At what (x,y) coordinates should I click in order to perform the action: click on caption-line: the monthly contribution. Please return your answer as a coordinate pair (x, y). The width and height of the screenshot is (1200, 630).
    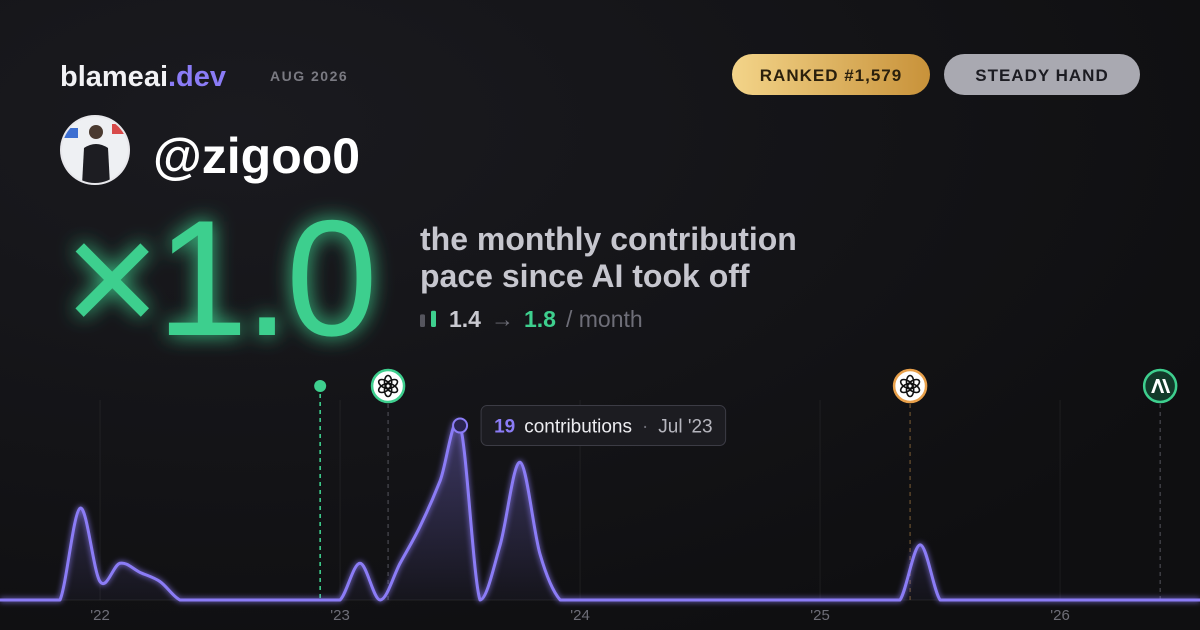
    Looking at the image, I should click on (608, 239).